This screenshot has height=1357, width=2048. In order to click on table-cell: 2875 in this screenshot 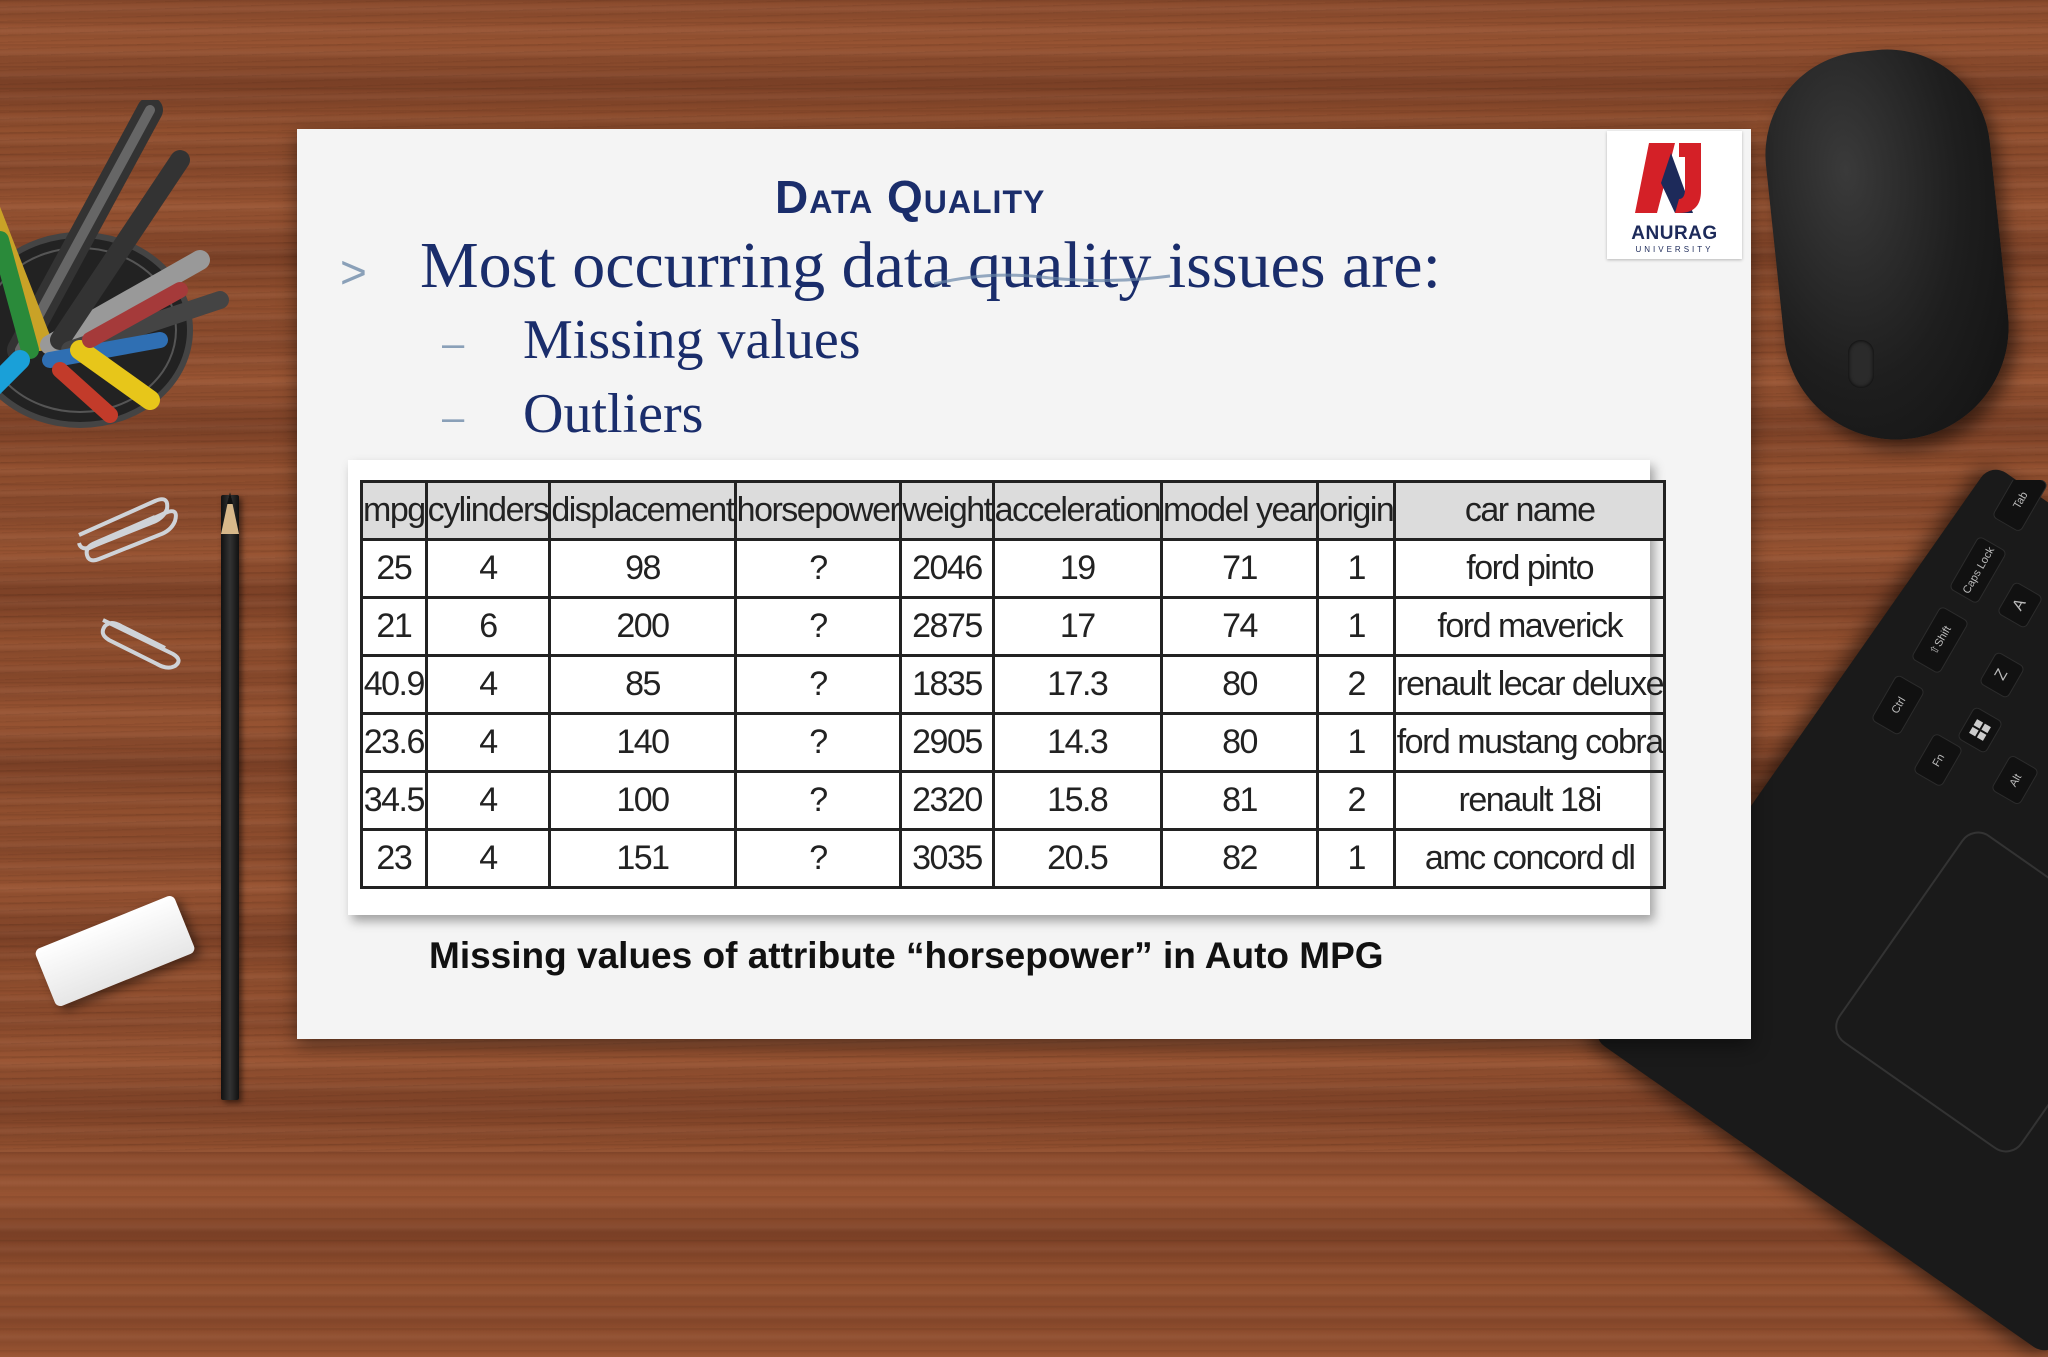, I will do `click(947, 626)`.